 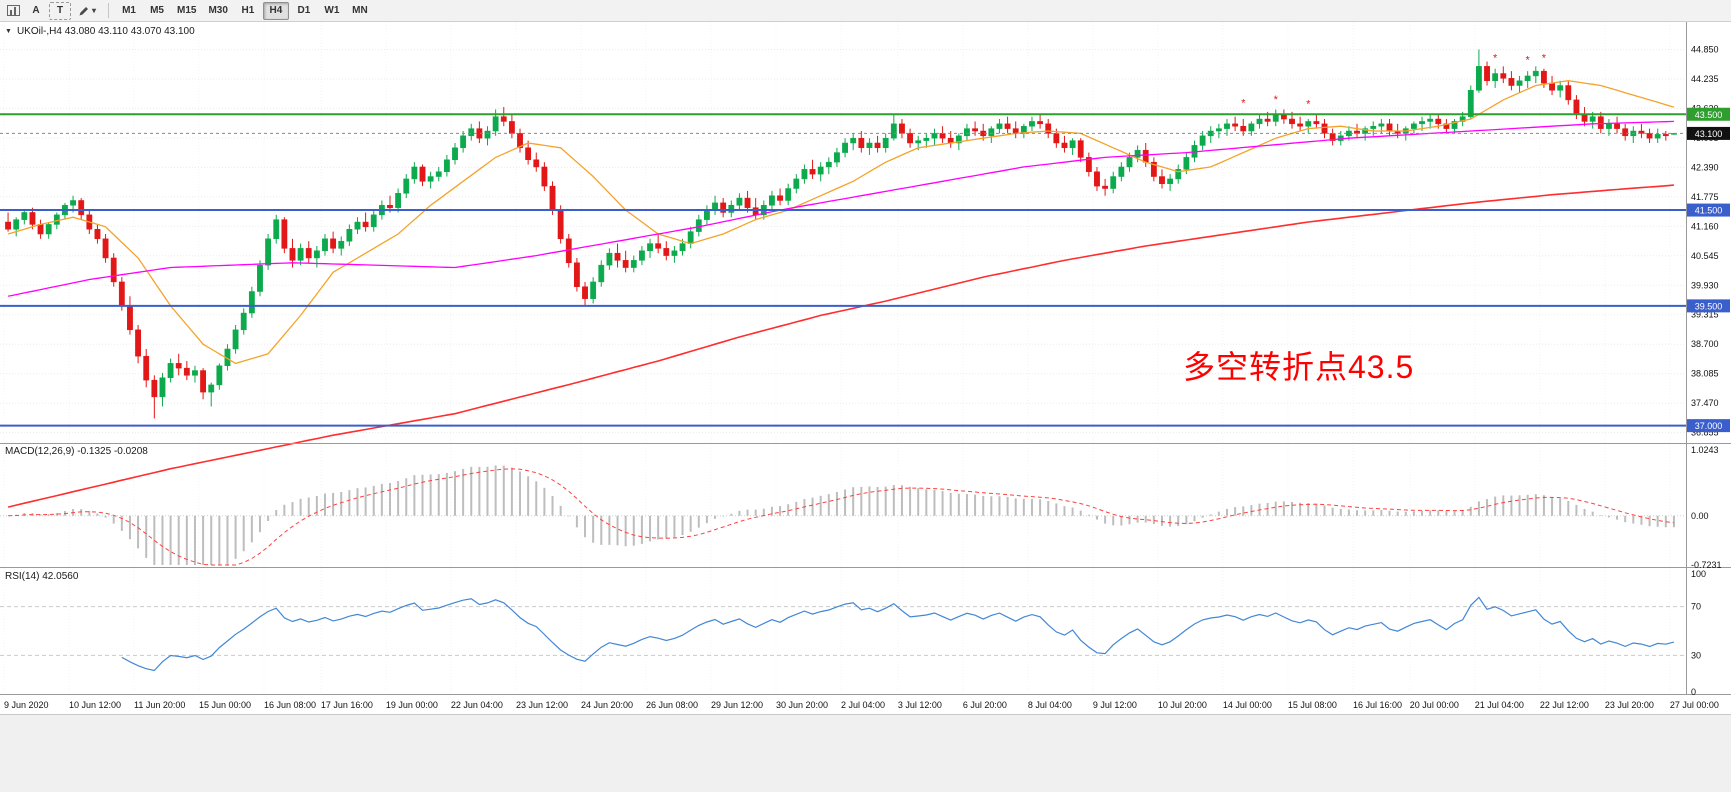 What do you see at coordinates (129, 10) in the screenshot?
I see `timeframe-m1-button: M1` at bounding box center [129, 10].